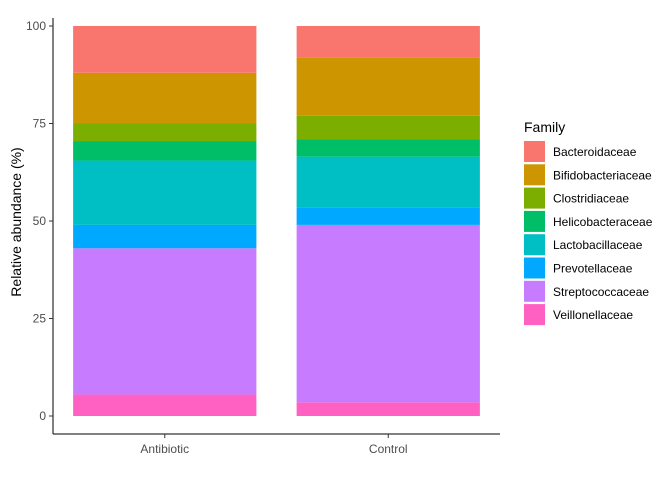  Describe the element at coordinates (165, 151) in the screenshot. I see `bar-segment-antibiotic-helicobacteraceae` at that location.